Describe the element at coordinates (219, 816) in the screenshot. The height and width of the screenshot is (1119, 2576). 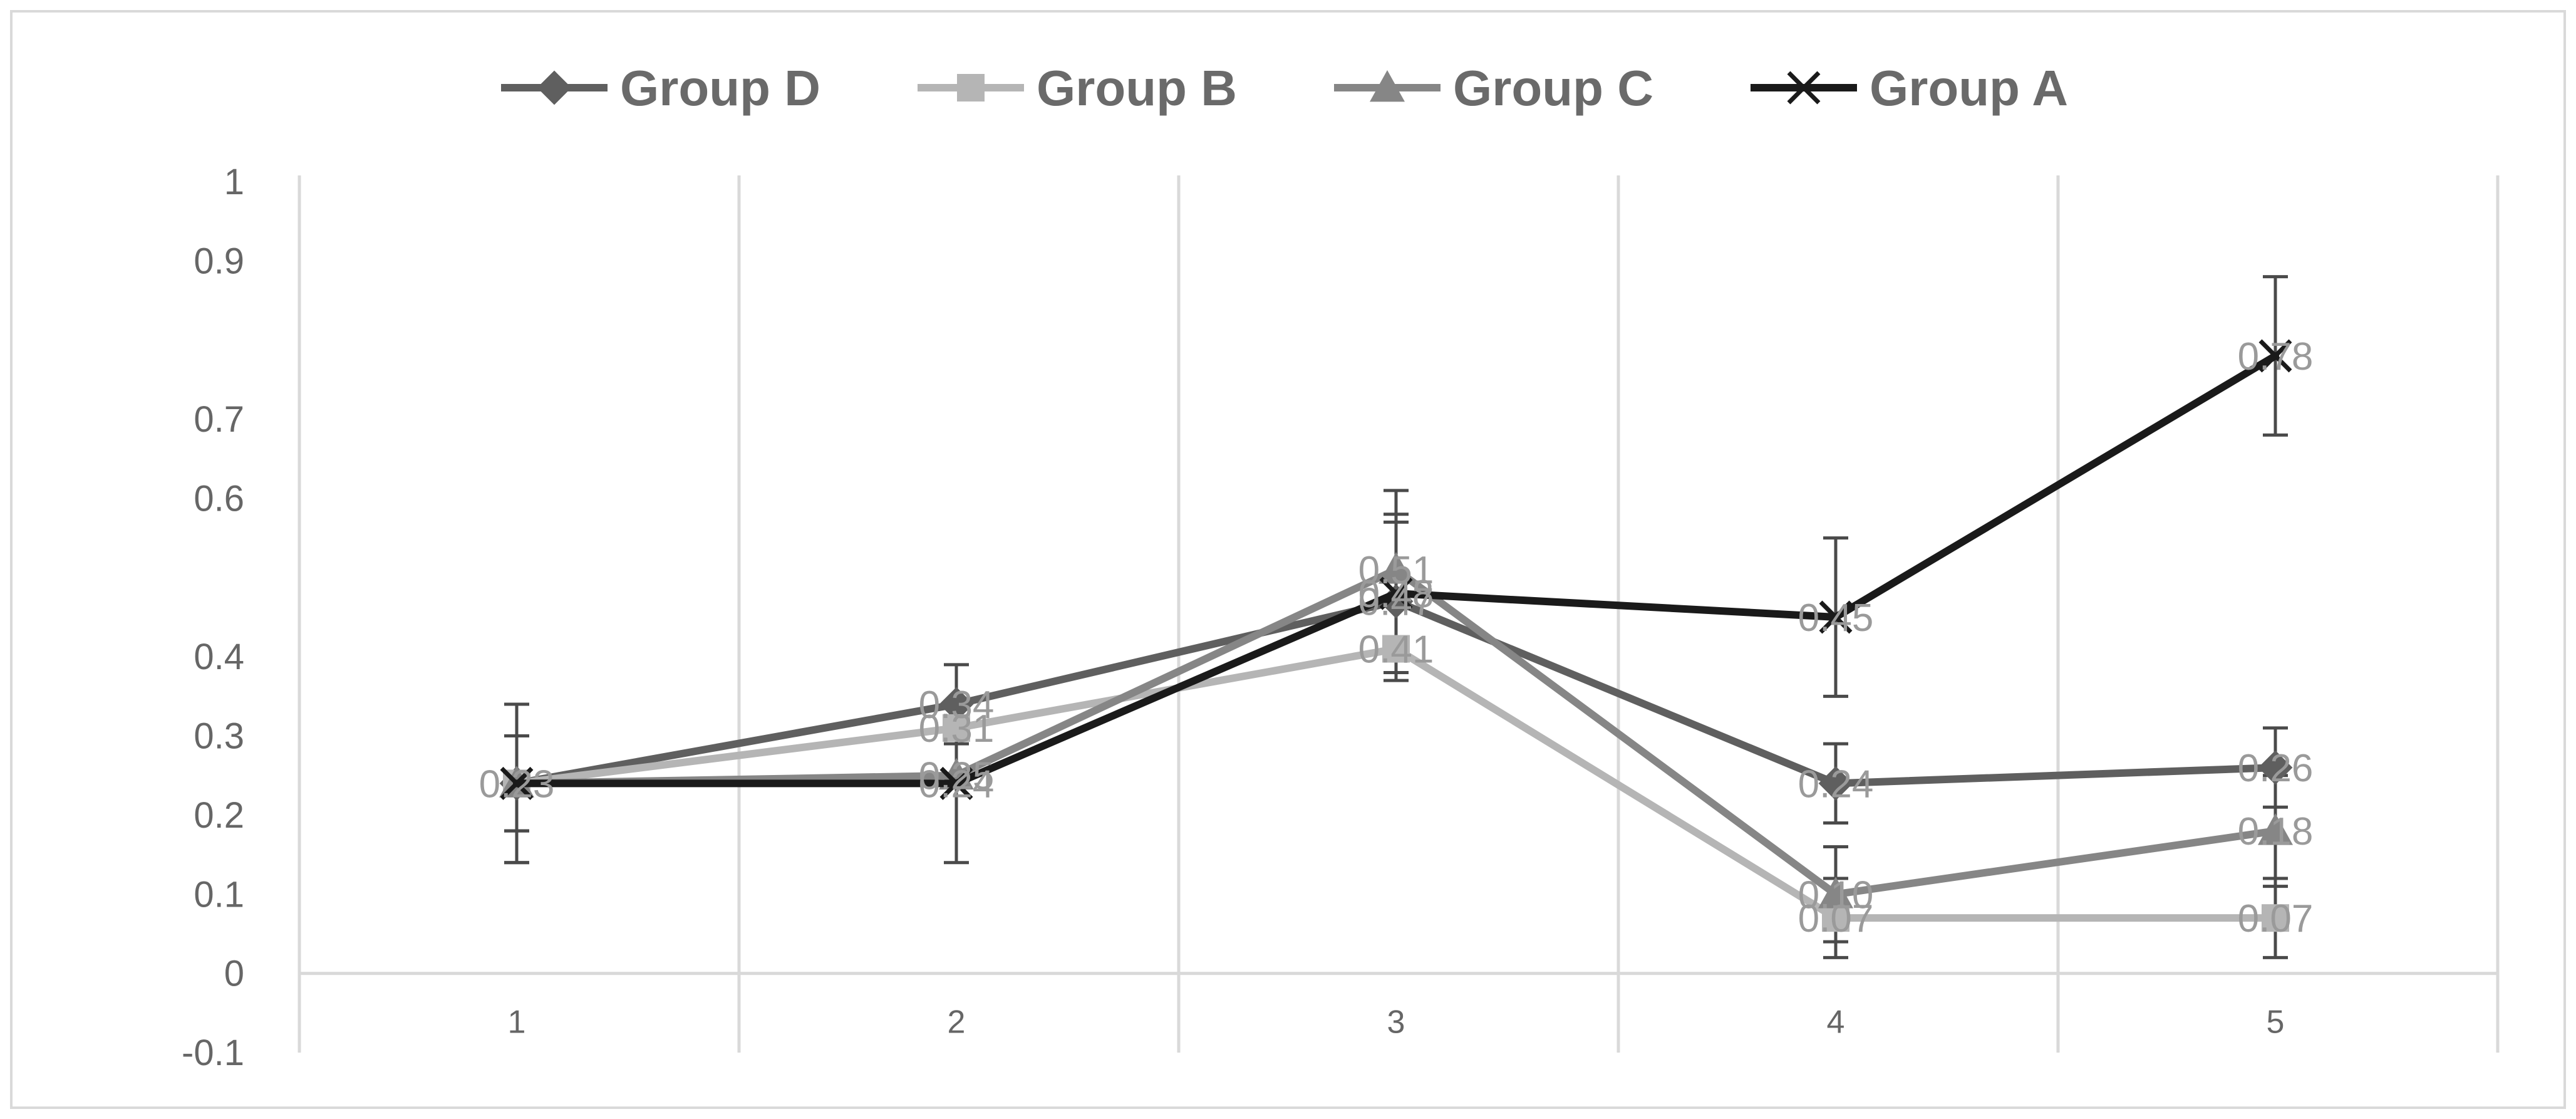
I see `y-tick-label: 0.2` at that location.